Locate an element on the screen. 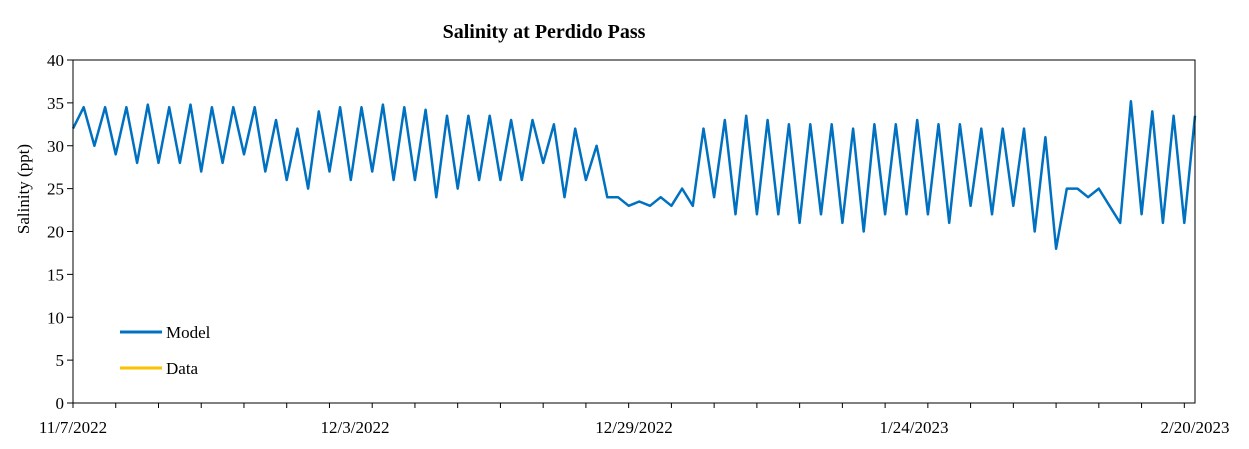 This screenshot has width=1249, height=449. legend: Model Data is located at coordinates (165, 350).